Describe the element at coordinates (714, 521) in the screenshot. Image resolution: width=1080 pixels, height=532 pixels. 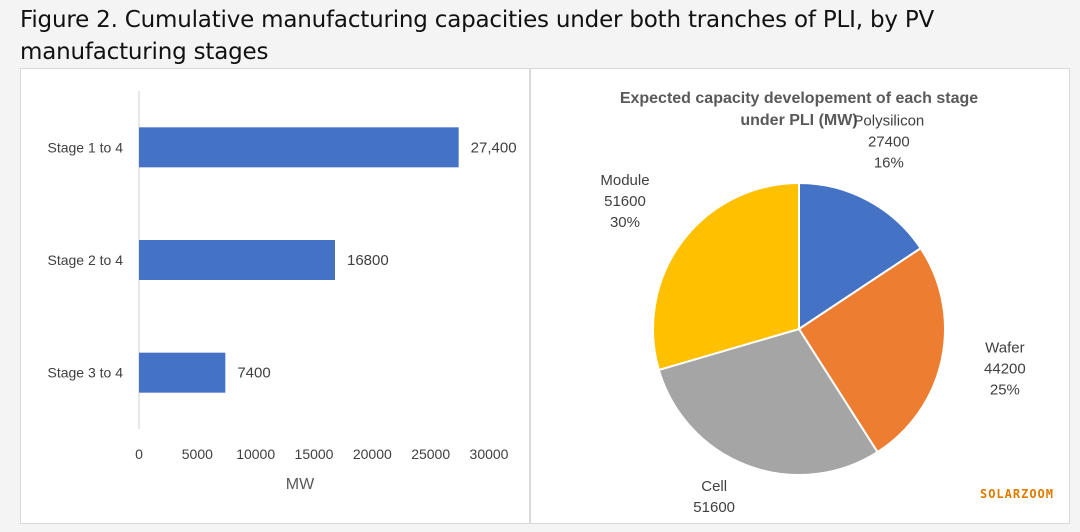
I see `slice-percent: 29%` at that location.